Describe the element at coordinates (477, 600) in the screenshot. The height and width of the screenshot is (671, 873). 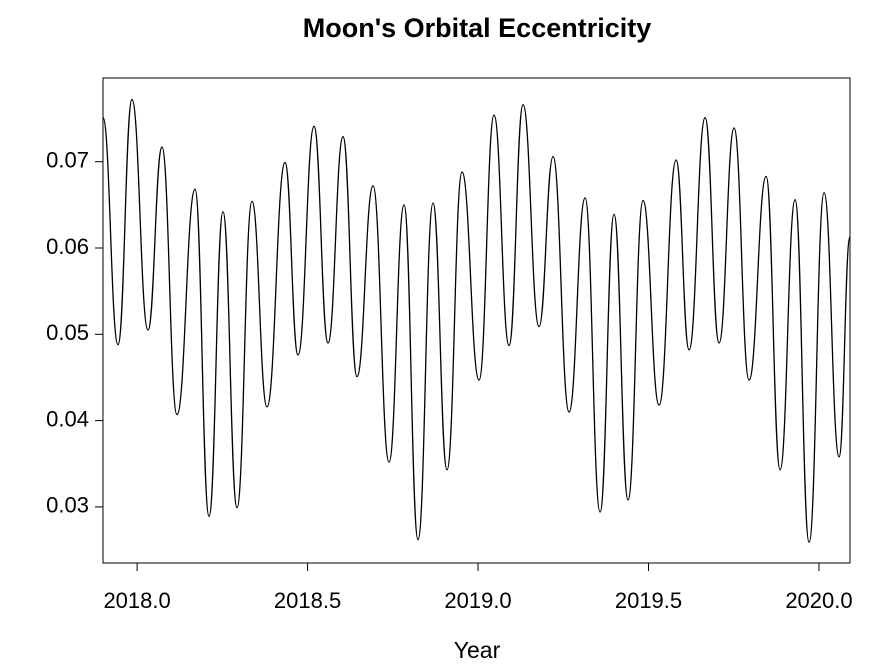
I see `x-tick-label: 2019.0` at that location.